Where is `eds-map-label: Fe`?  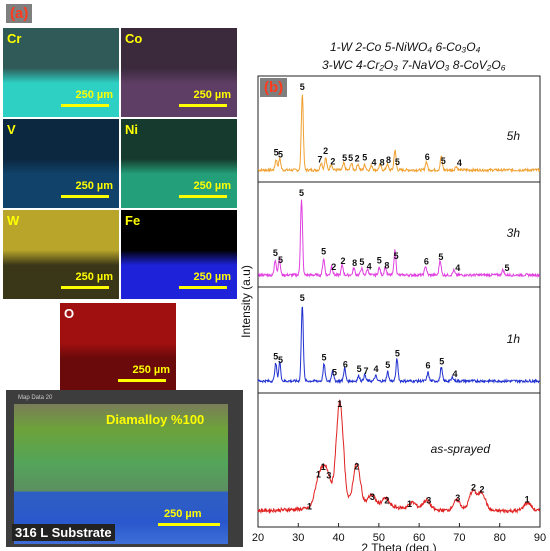 eds-map-label: Fe is located at coordinates (133, 220).